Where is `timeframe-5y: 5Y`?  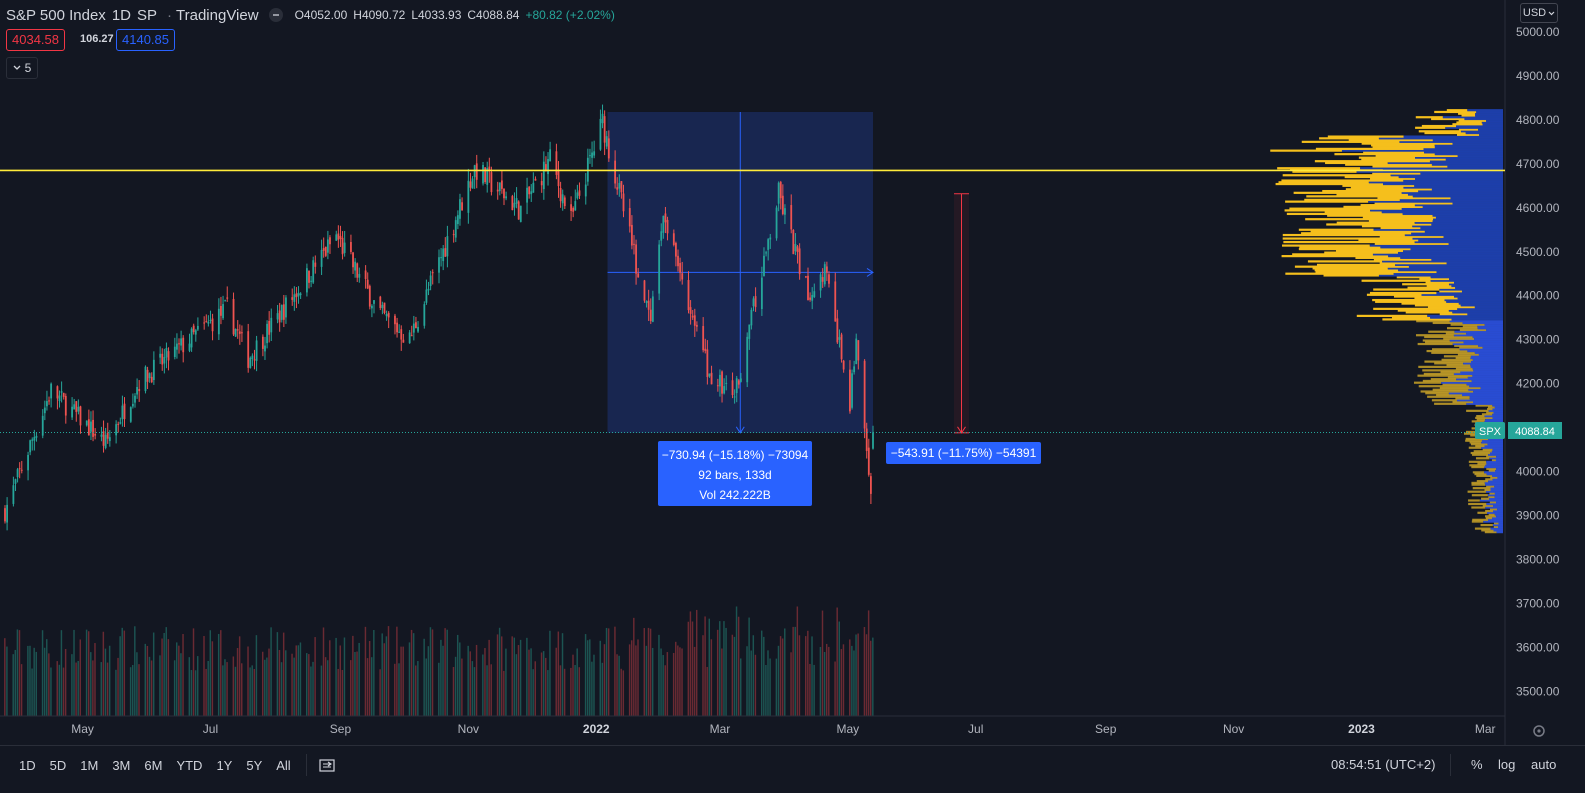 timeframe-5y: 5Y is located at coordinates (254, 765).